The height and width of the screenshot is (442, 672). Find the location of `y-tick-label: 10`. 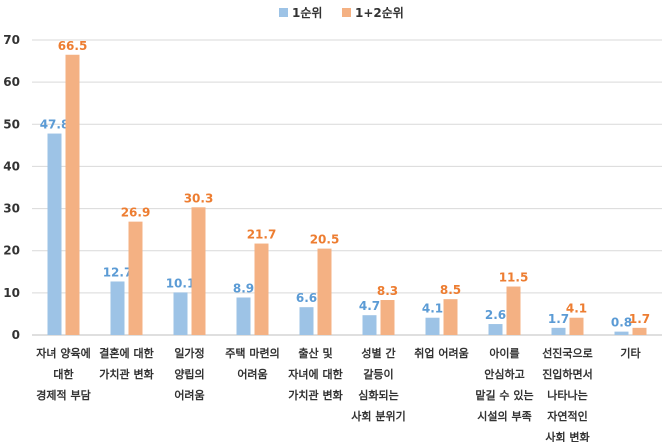

y-tick-label: 10 is located at coordinates (11, 293).